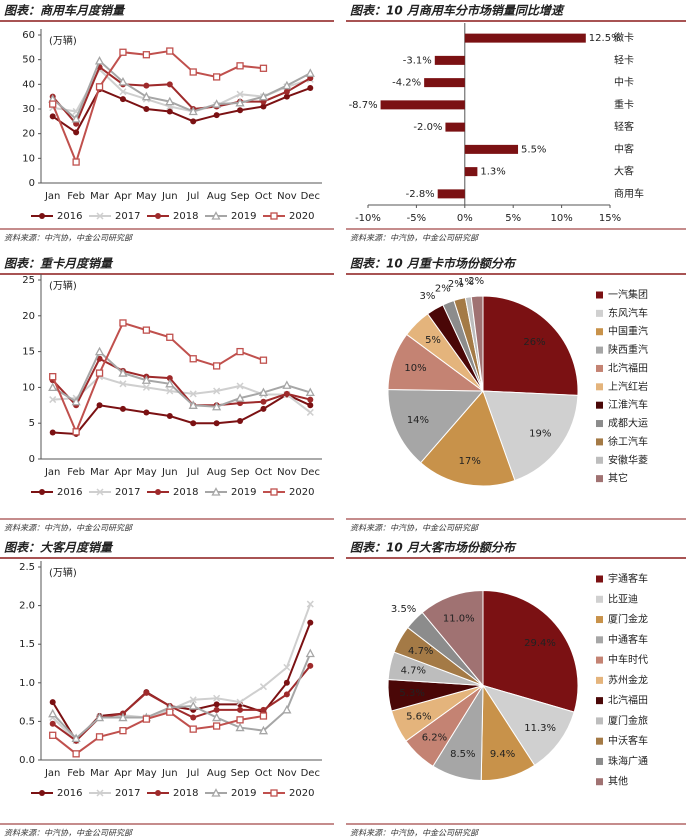 The width and height of the screenshot is (692, 840). Describe the element at coordinates (59, 548) in the screenshot. I see `chart-title: 图表：大客月度销量` at that location.